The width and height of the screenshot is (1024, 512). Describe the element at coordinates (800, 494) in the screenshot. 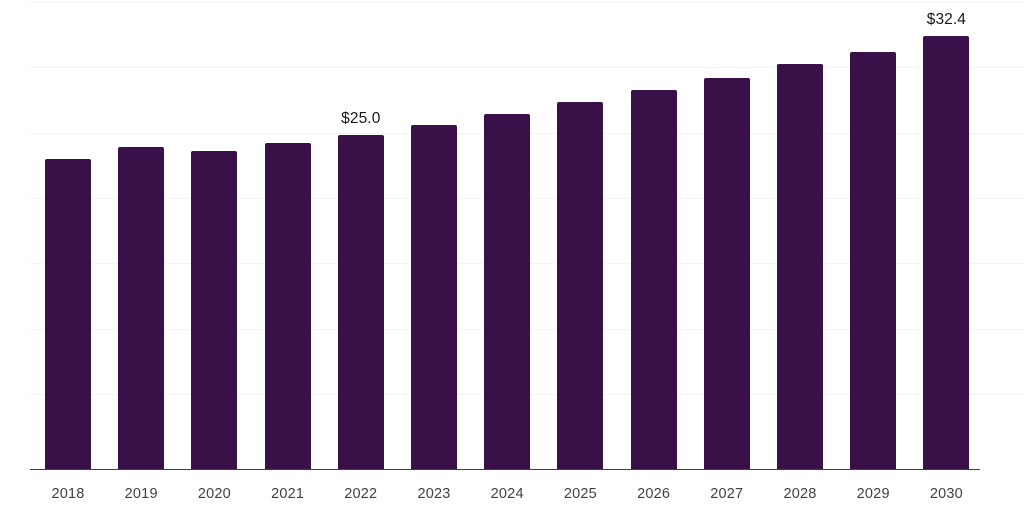

I see `x-axis-tick-2028: 2028` at that location.